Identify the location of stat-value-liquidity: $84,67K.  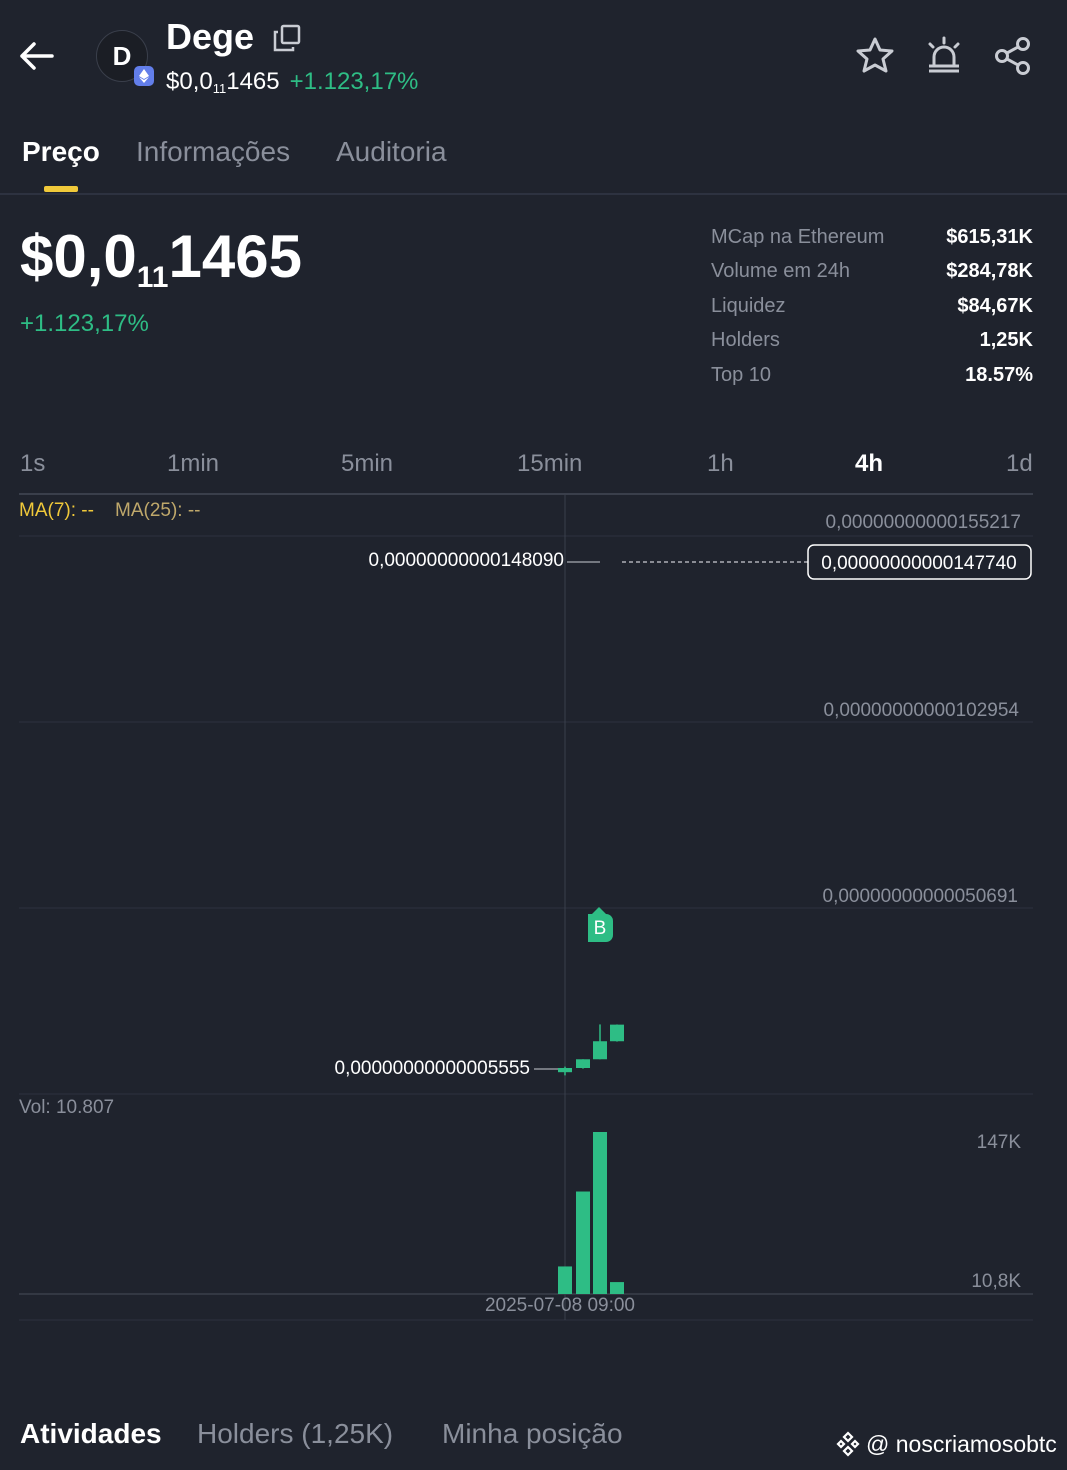
(995, 306).